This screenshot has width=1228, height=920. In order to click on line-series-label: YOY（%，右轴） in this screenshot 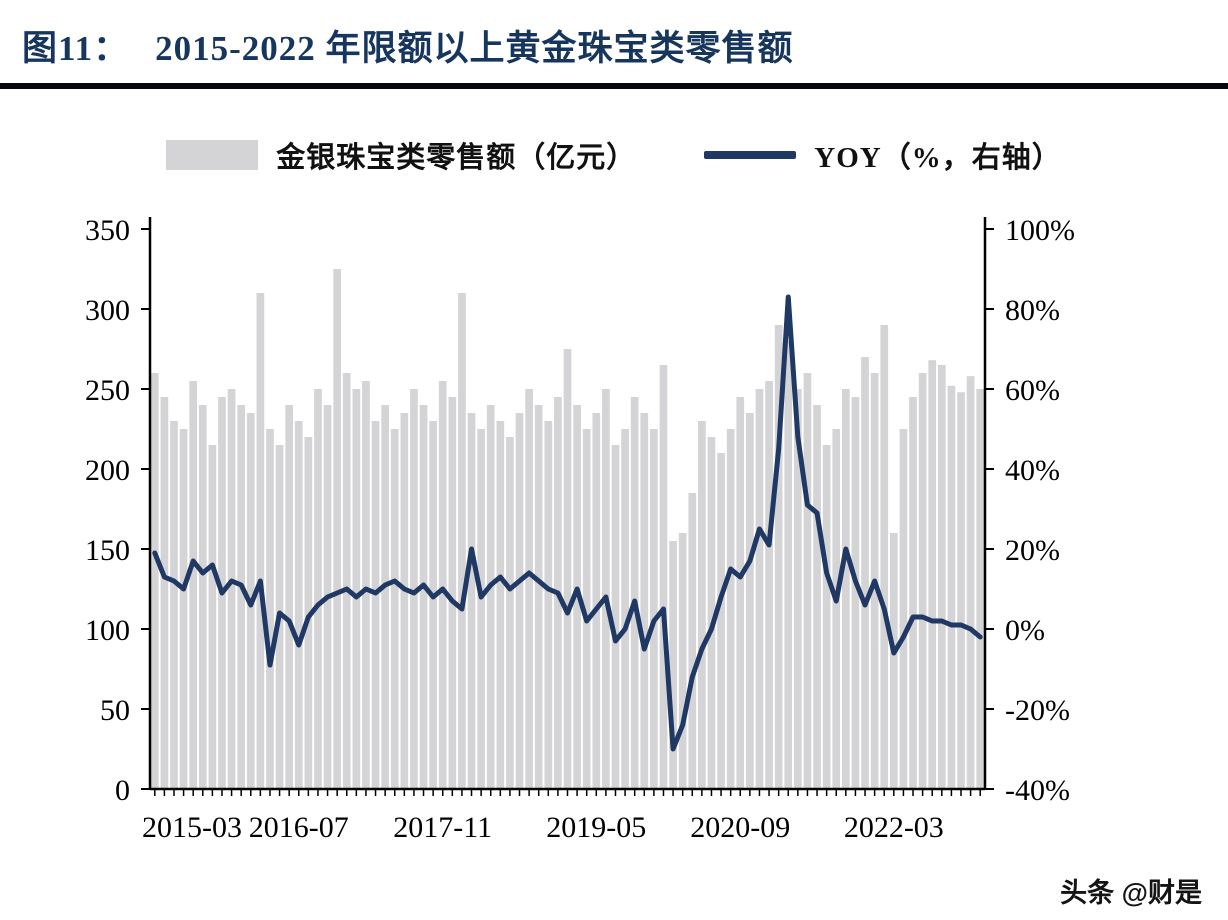, I will do `click(938, 158)`.